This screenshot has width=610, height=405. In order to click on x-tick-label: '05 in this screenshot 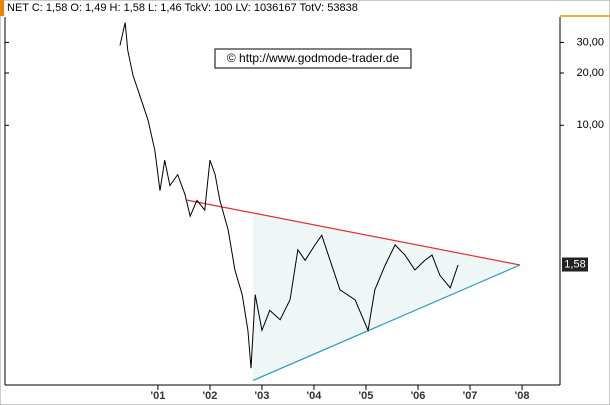, I will do `click(366, 396)`.